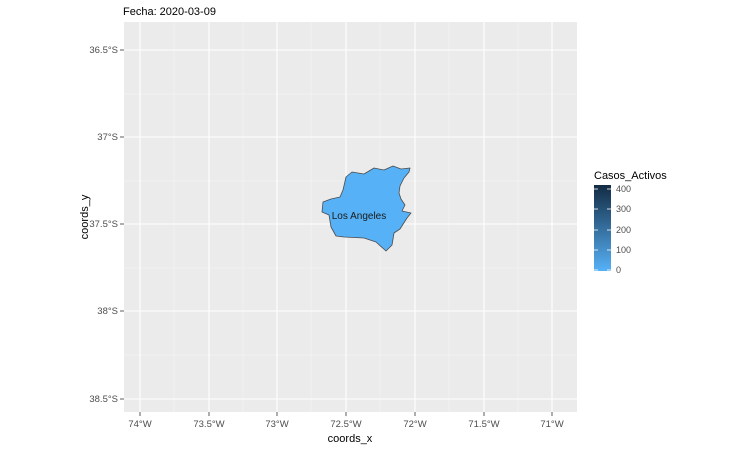 Image resolution: width=750 pixels, height=450 pixels. Describe the element at coordinates (602, 228) in the screenshot. I see `legend-colorbar` at that location.